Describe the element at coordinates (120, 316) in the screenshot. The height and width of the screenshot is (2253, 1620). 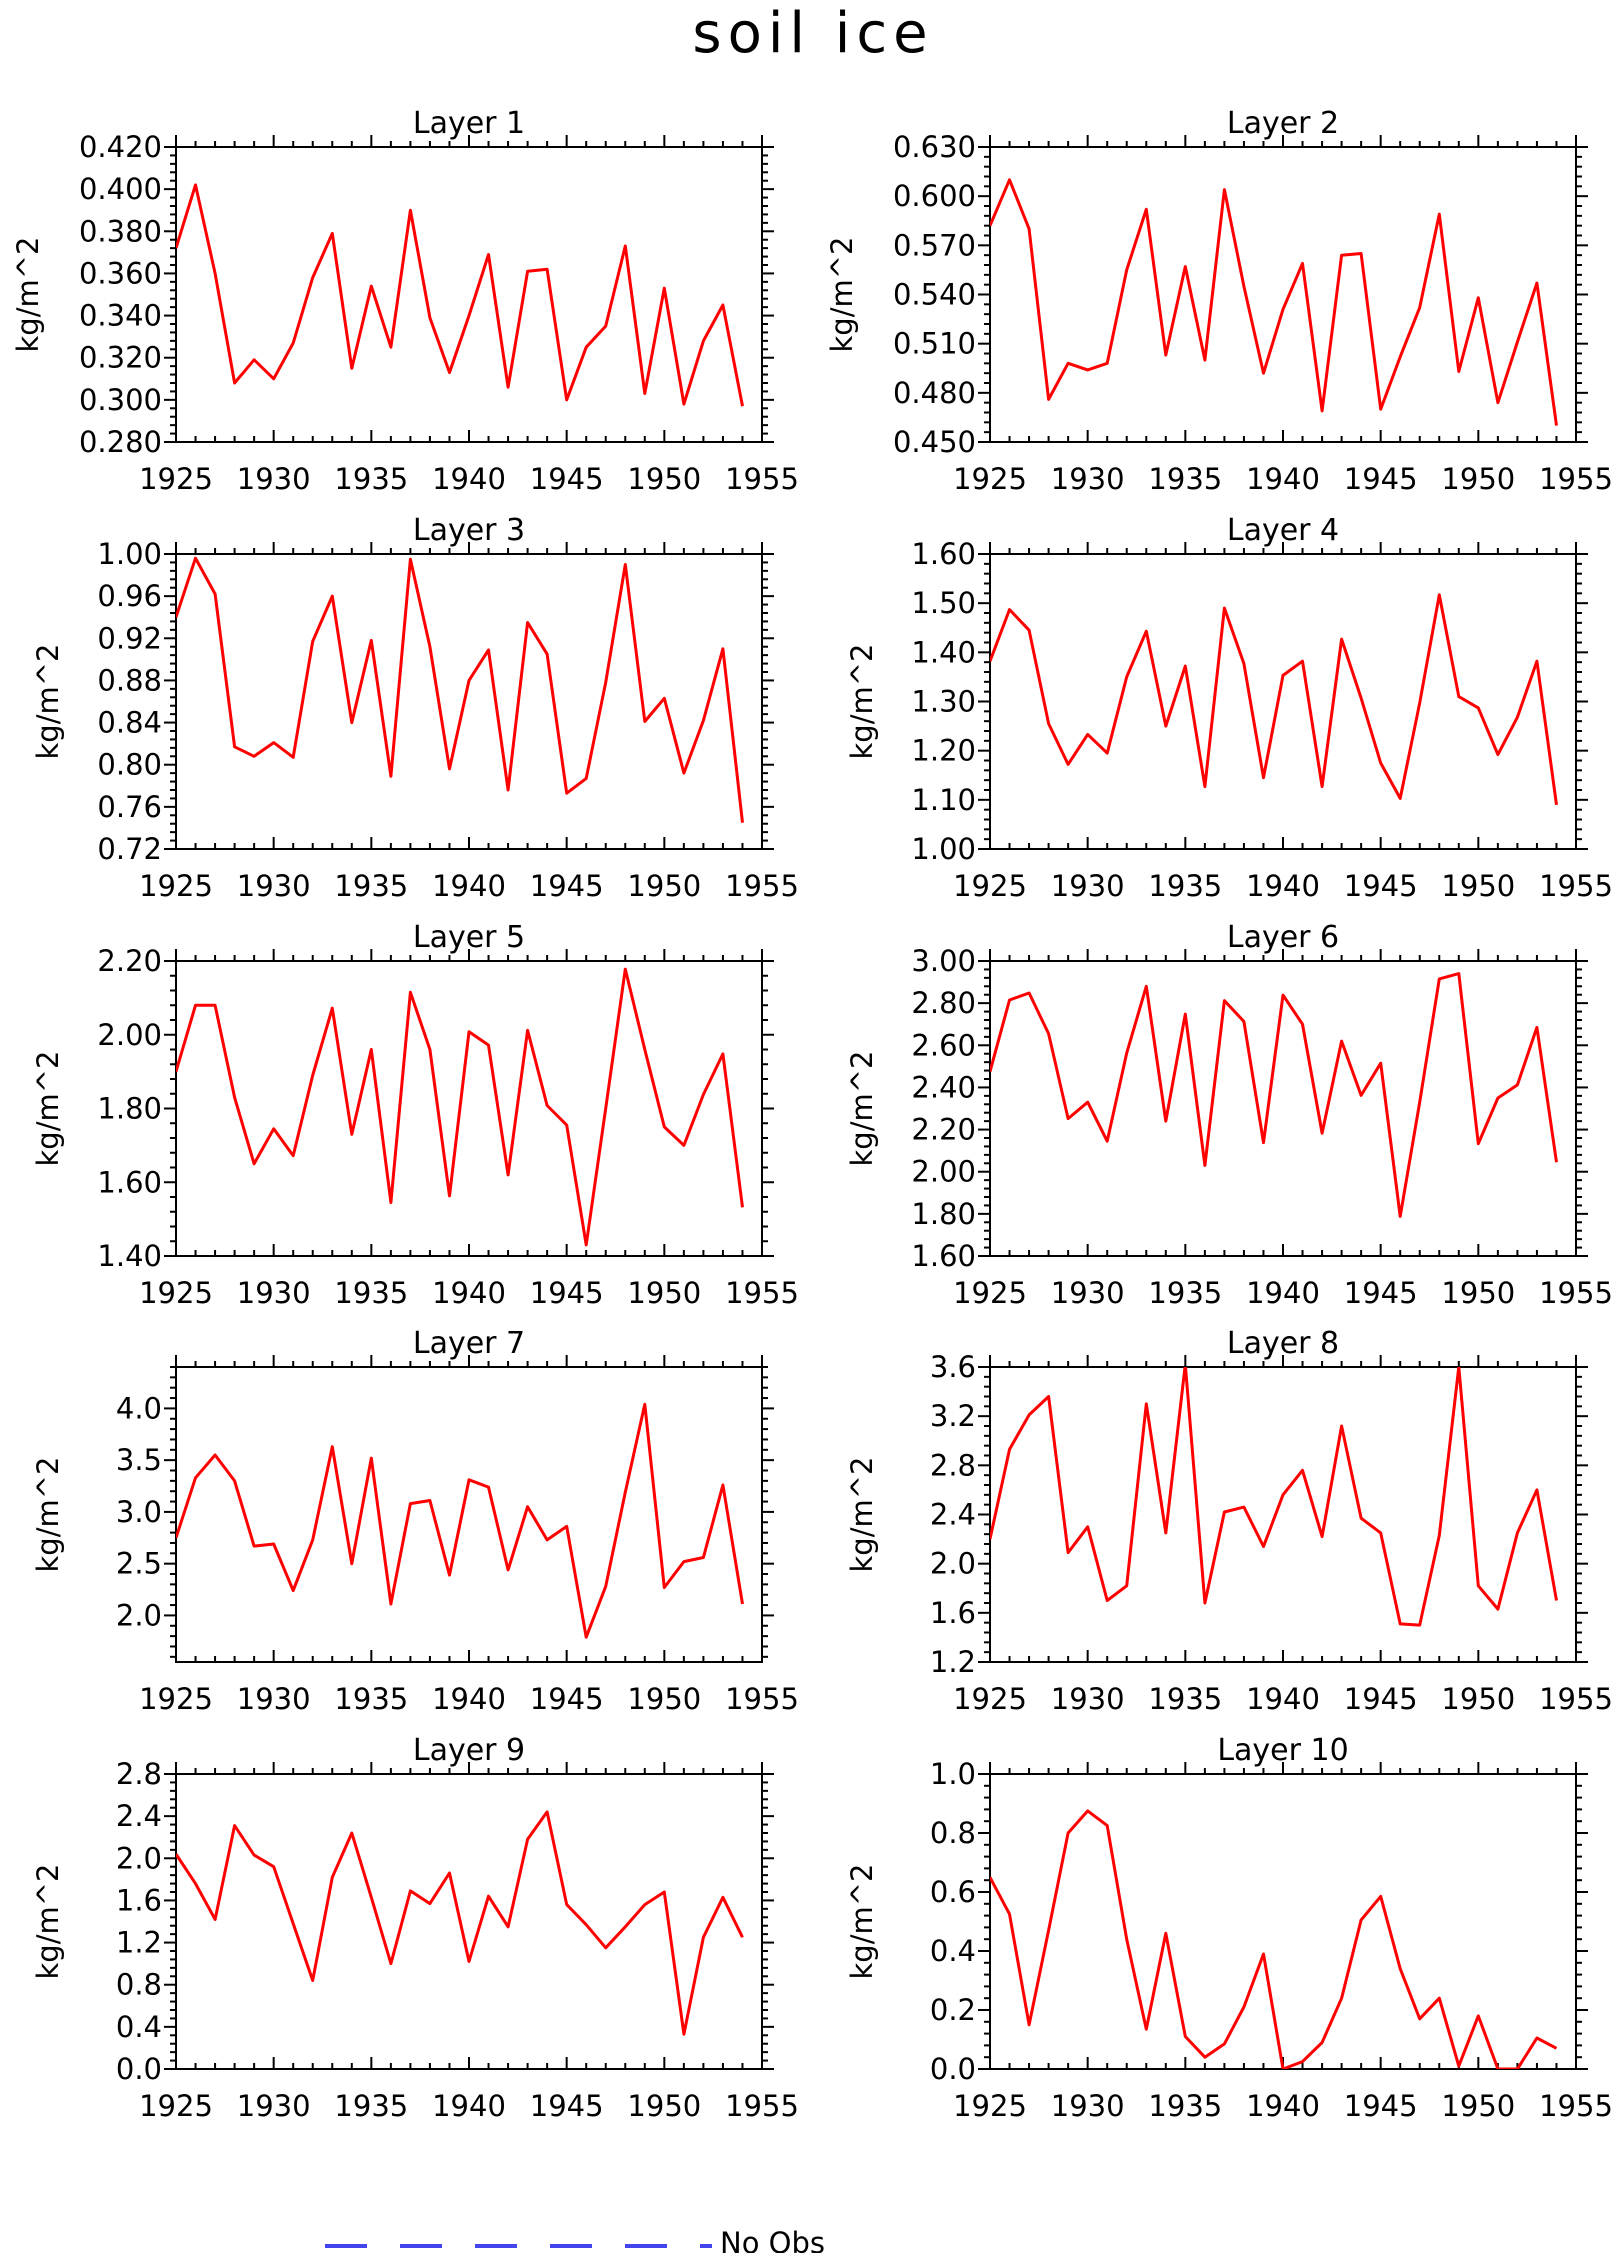
I see `y-tick-label: 0.340` at that location.